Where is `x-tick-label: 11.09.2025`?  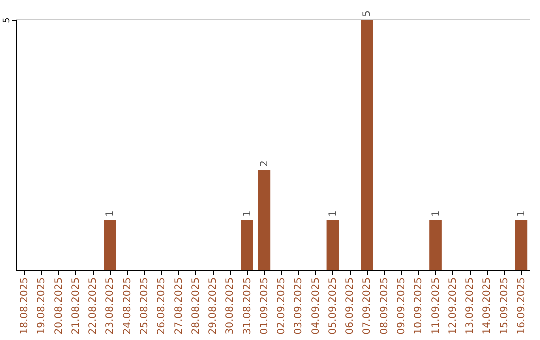
x-tick-label: 11.09.2025 is located at coordinates (436, 306).